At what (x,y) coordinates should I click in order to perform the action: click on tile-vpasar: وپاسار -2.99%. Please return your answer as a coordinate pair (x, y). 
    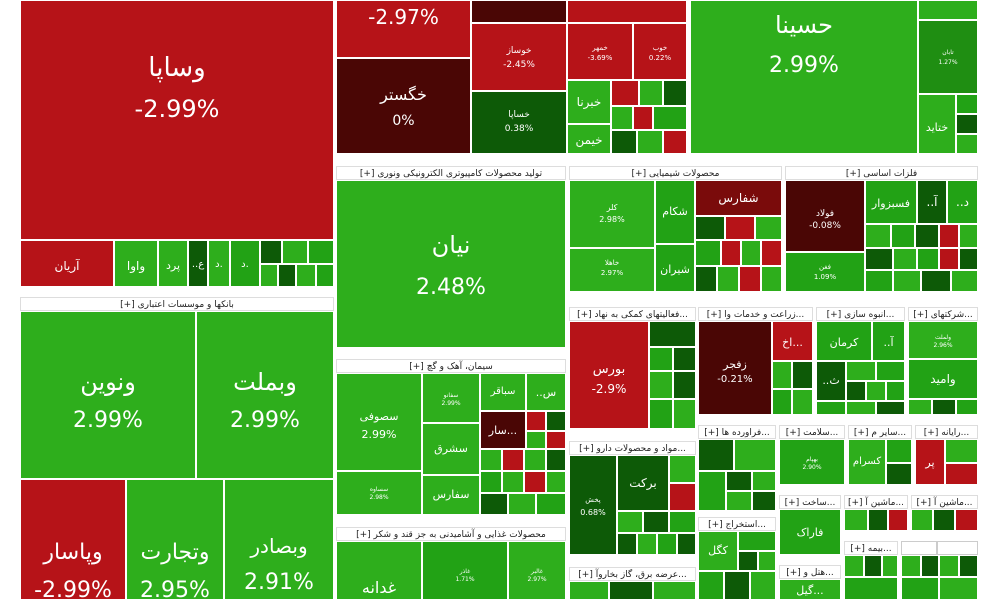
    Looking at the image, I should click on (73, 539).